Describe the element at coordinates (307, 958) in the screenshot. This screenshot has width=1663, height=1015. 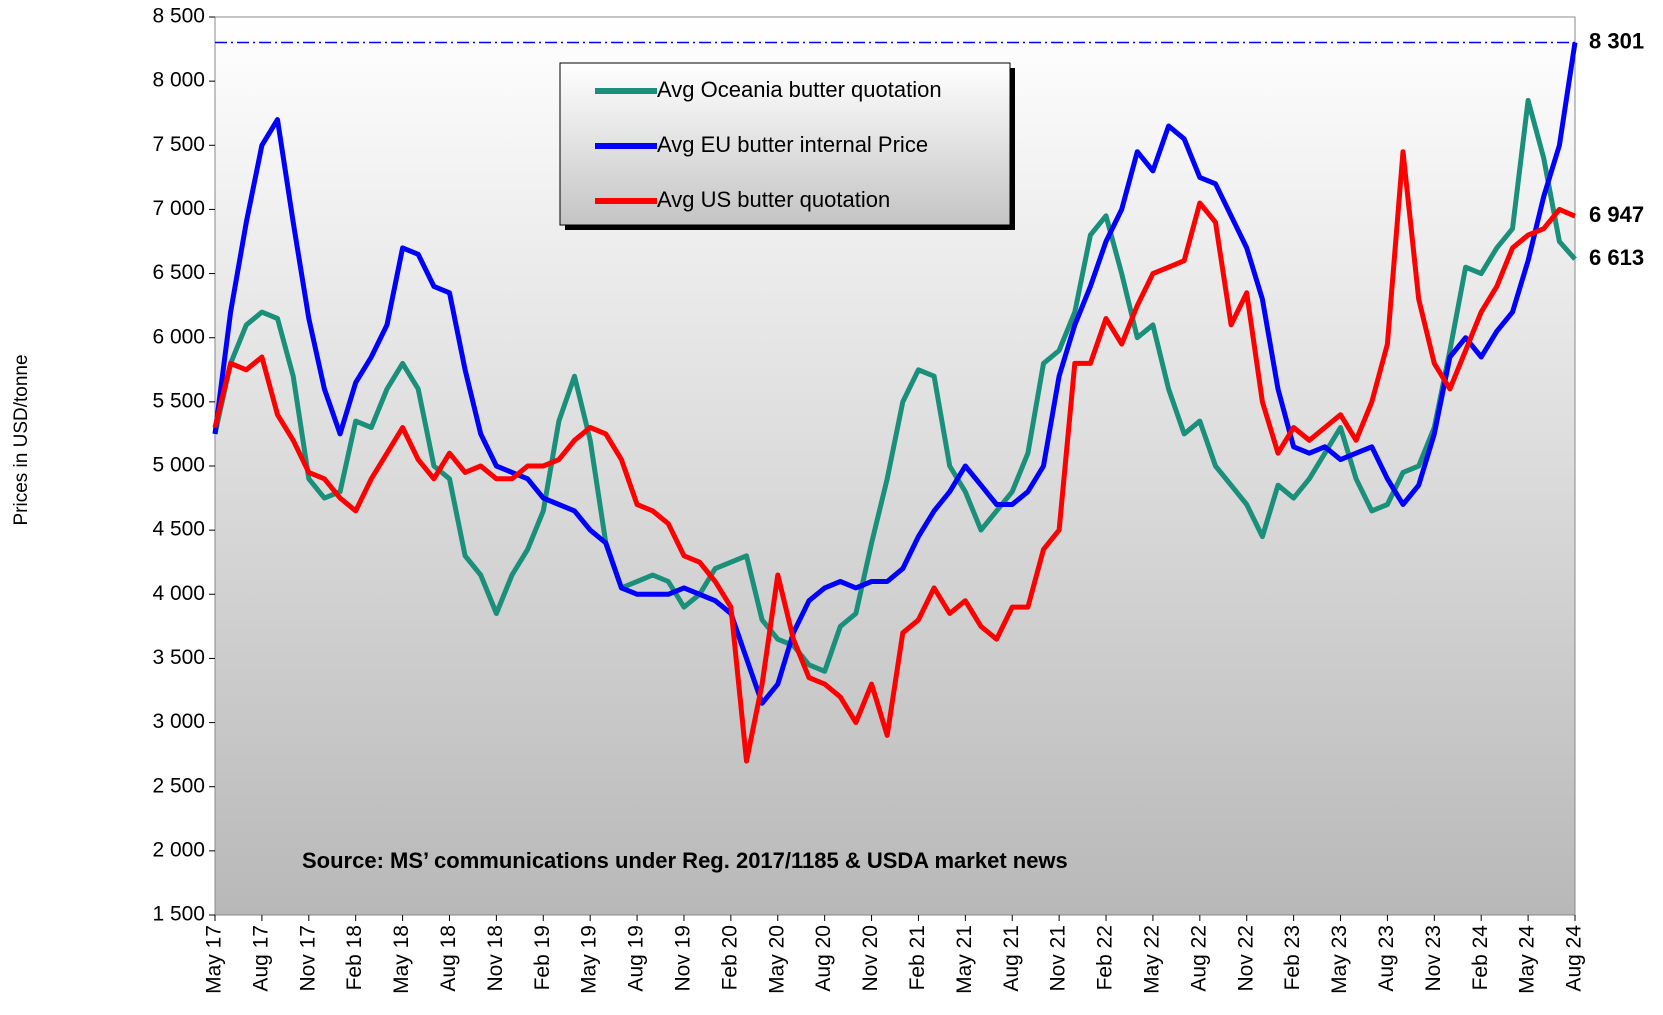
I see `x-tick-label: Nov 17` at that location.